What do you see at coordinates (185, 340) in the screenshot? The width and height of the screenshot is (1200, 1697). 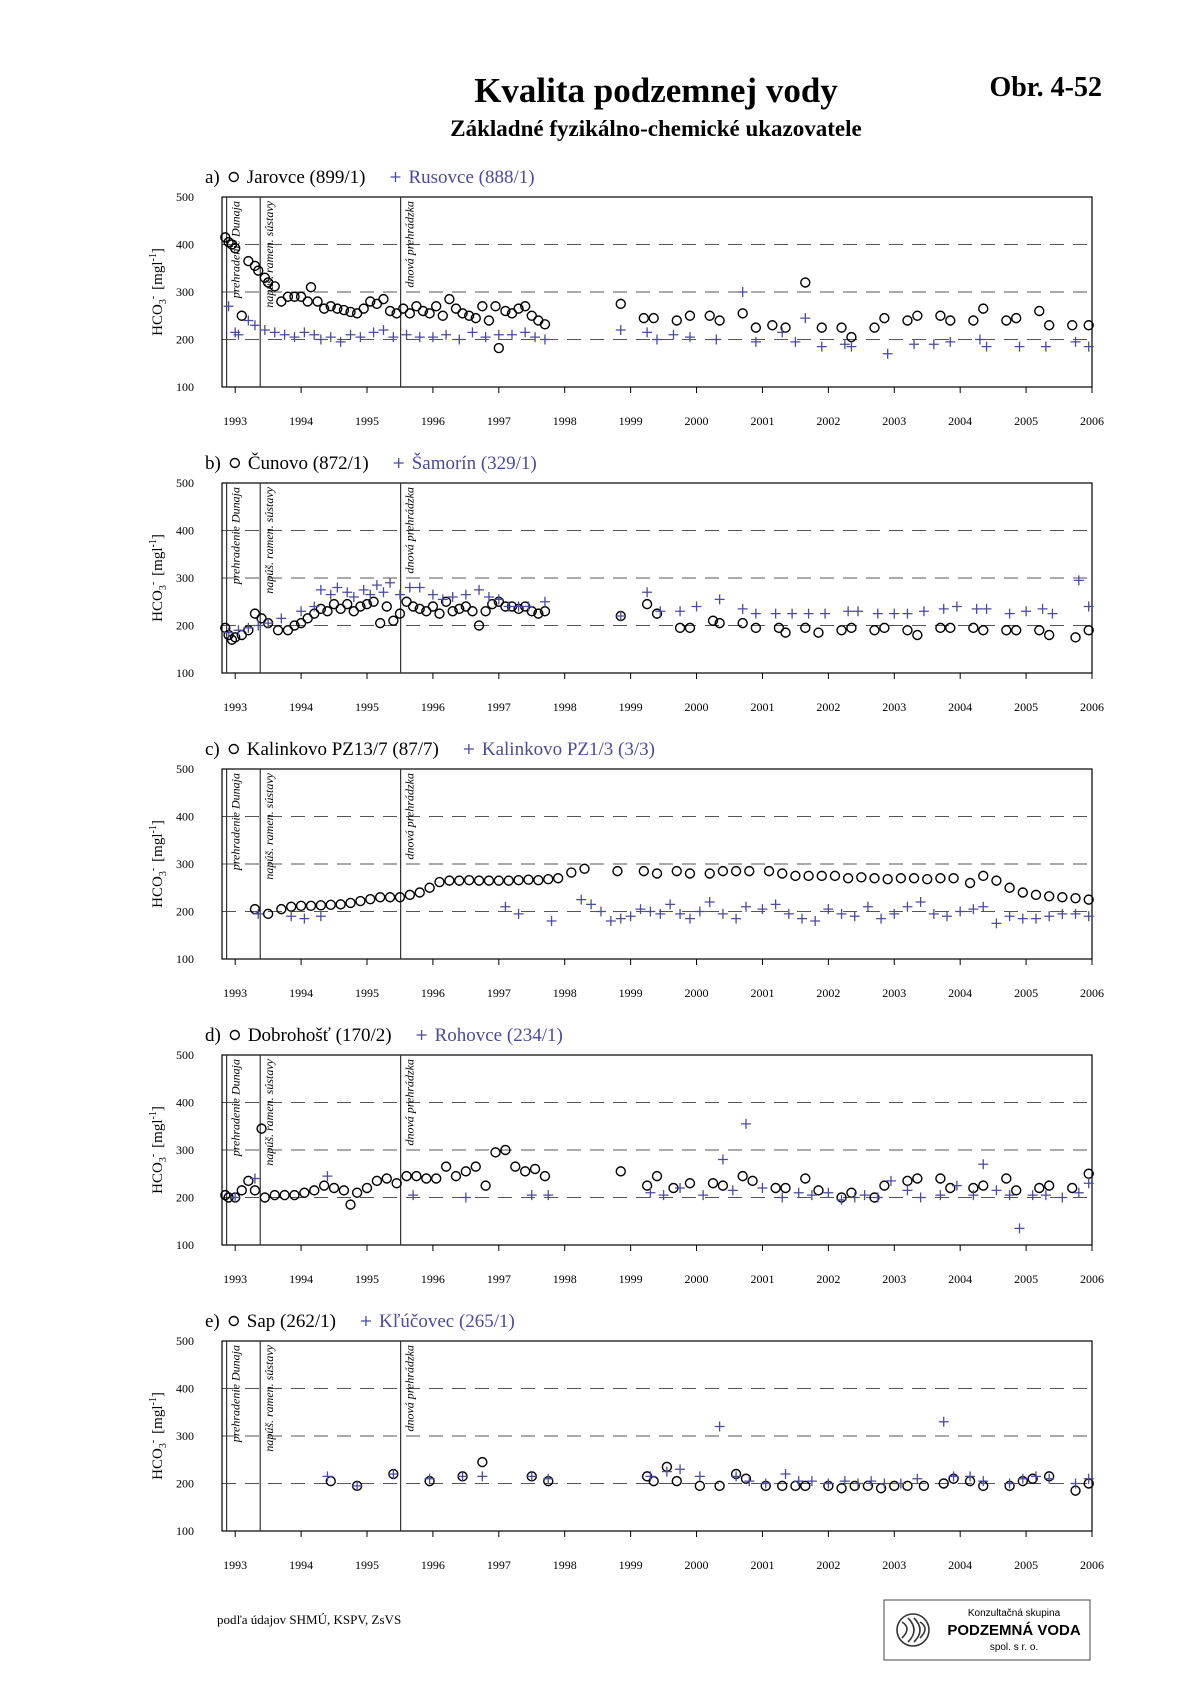 I see `y-tick-label: 200` at bounding box center [185, 340].